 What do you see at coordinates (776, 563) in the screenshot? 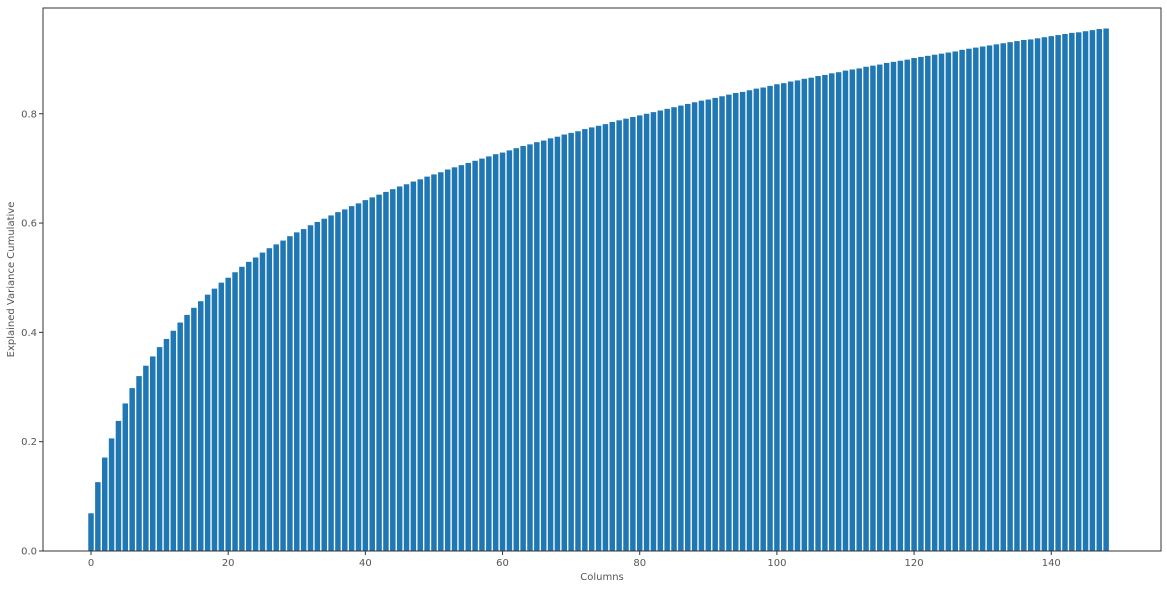
I see `x-tick-label: 100` at bounding box center [776, 563].